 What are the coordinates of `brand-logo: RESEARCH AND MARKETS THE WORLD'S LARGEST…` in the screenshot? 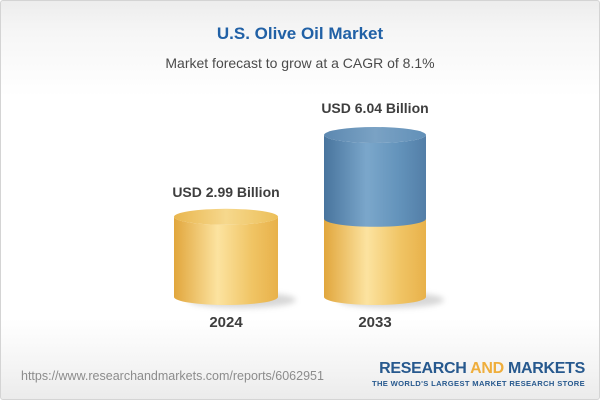 It's located at (478, 374).